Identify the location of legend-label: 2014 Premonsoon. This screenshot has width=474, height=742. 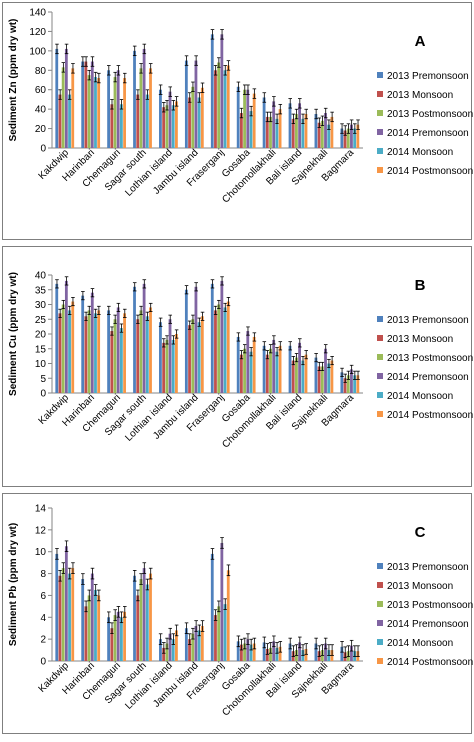
(428, 624).